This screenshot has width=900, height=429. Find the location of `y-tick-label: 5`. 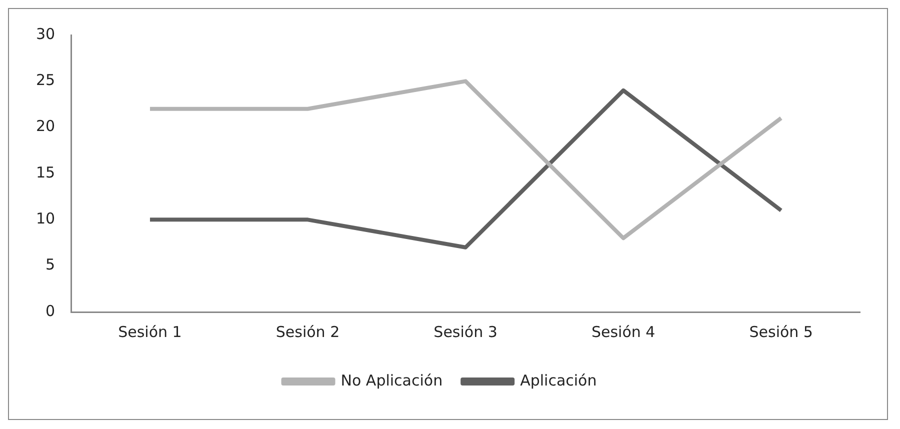

y-tick-label: 5 is located at coordinates (51, 265).